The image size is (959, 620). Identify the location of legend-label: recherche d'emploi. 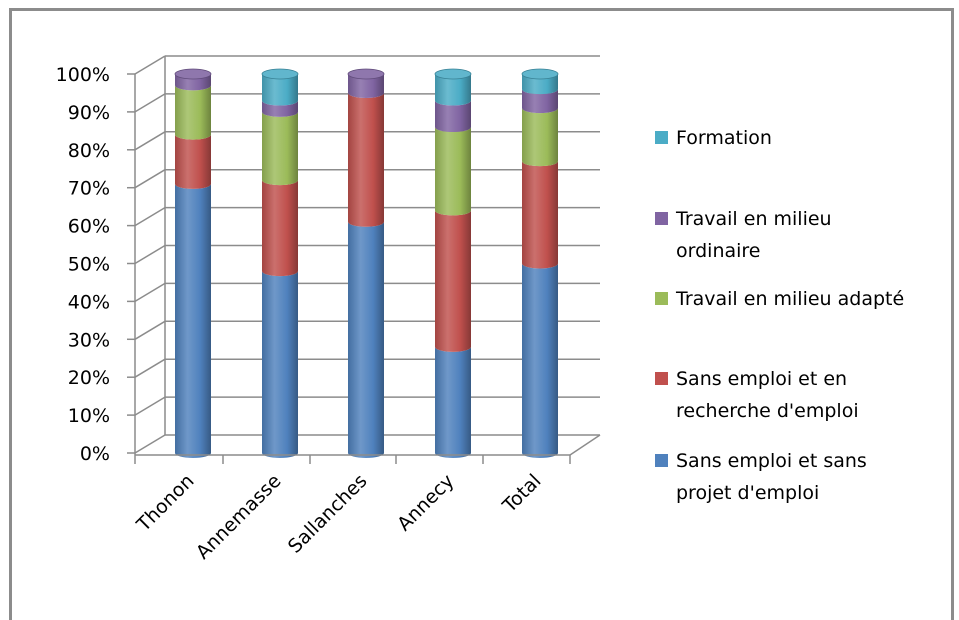
(767, 411).